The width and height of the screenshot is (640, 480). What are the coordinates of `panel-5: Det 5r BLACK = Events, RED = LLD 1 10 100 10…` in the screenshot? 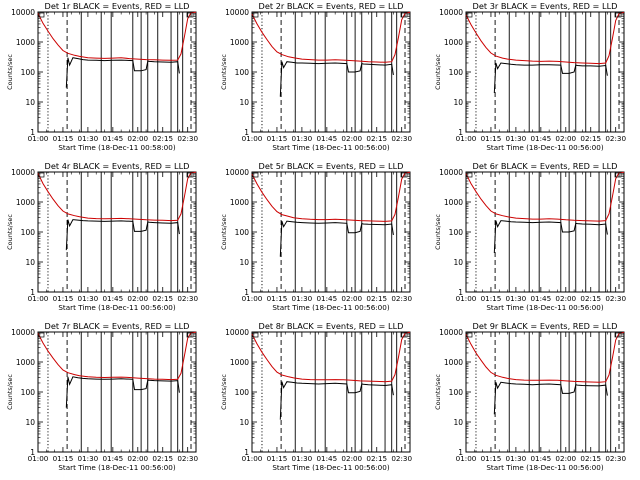 It's located at (316, 236).